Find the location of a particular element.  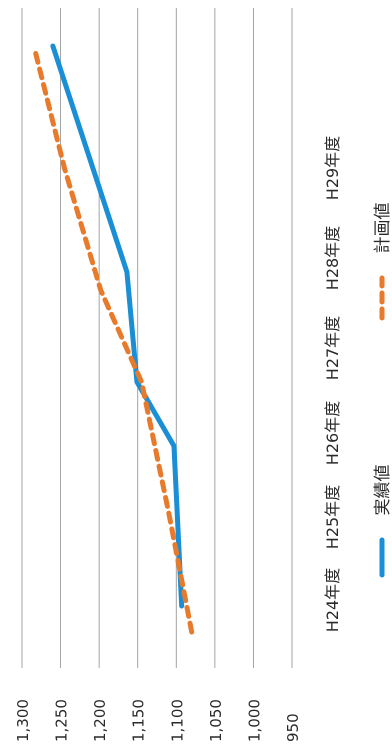

y-tick-label: 1,100 is located at coordinates (177, 720).